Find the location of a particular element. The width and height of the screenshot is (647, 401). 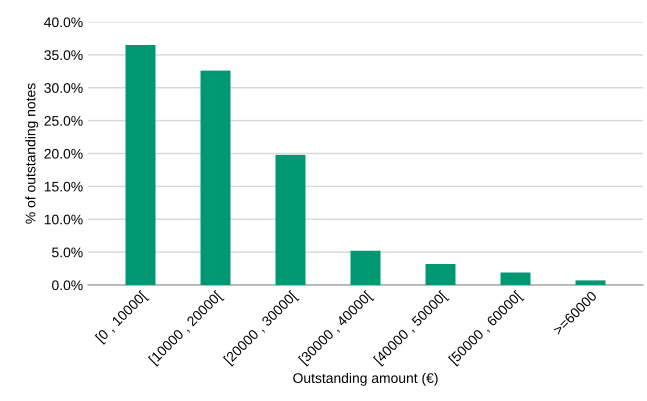

y-tick-label: 40.0% is located at coordinates (63, 22).